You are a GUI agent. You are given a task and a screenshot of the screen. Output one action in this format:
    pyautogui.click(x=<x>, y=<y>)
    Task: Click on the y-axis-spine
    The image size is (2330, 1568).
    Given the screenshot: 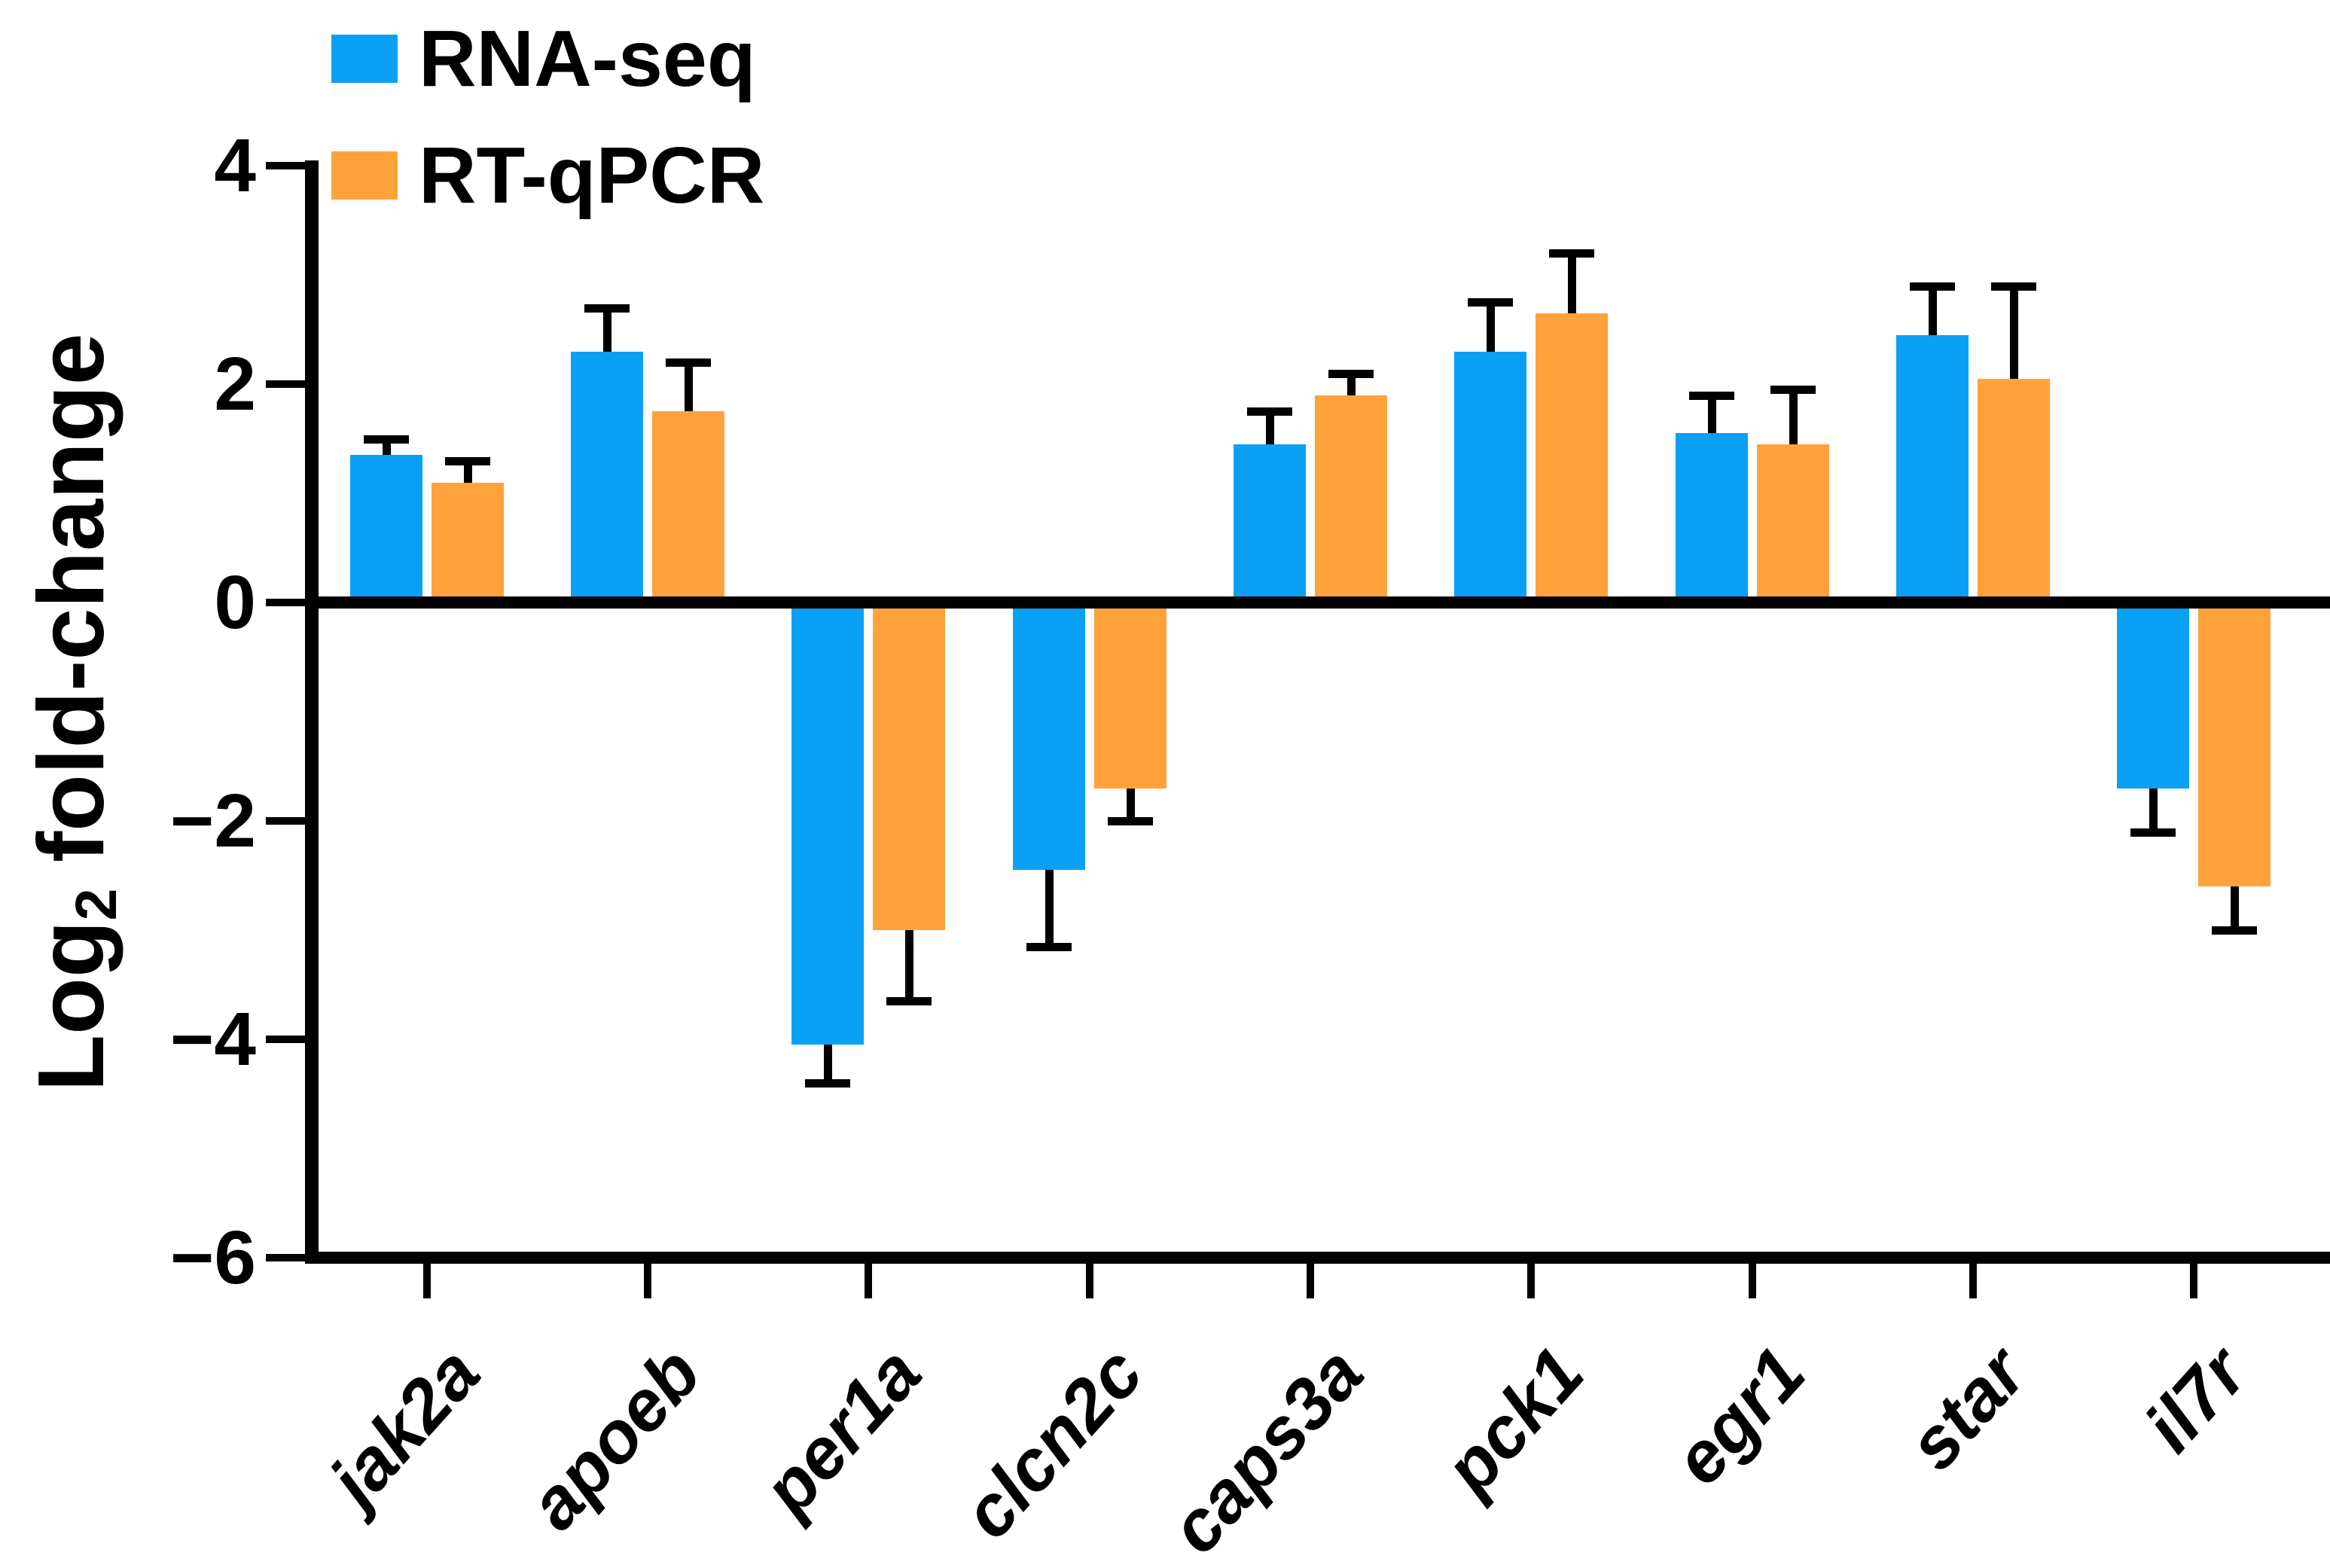 What is the action you would take?
    pyautogui.click(x=312, y=712)
    